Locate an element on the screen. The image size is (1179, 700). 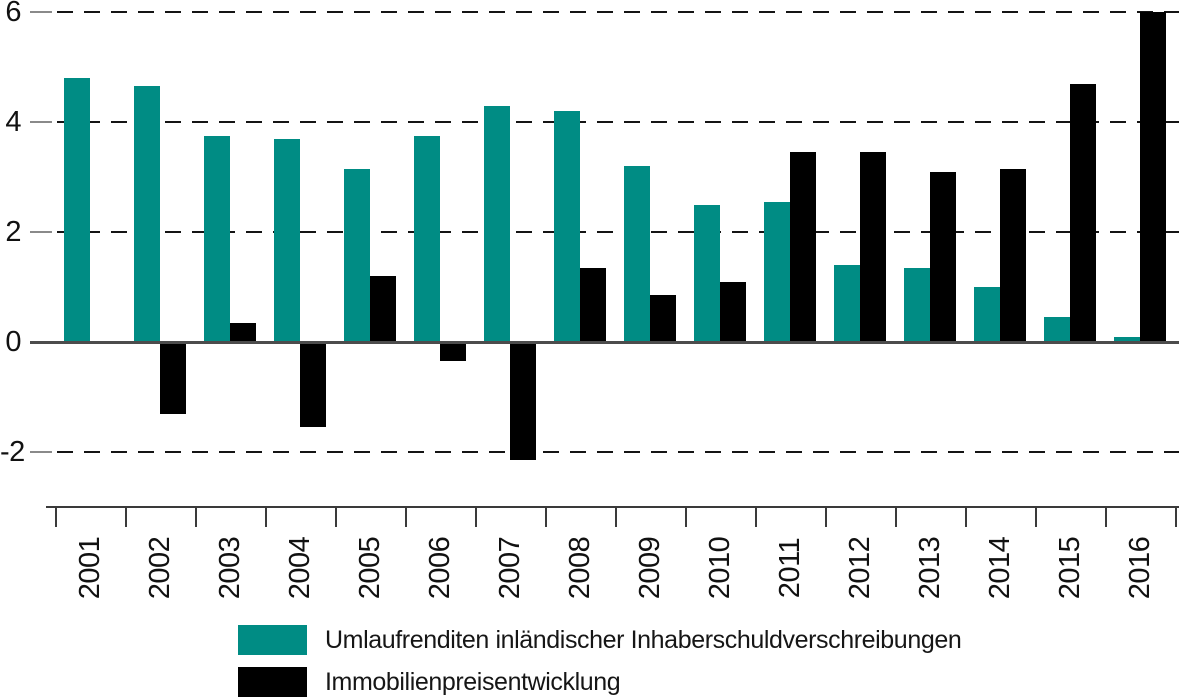
bar-immobilienpreise-2008 is located at coordinates (593, 304).